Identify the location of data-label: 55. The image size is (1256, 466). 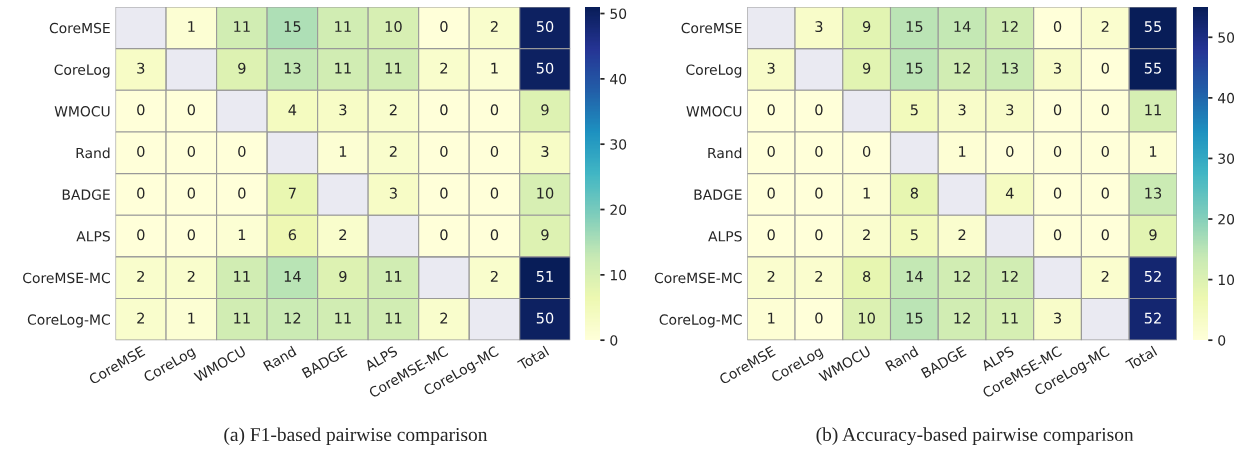
(1153, 27).